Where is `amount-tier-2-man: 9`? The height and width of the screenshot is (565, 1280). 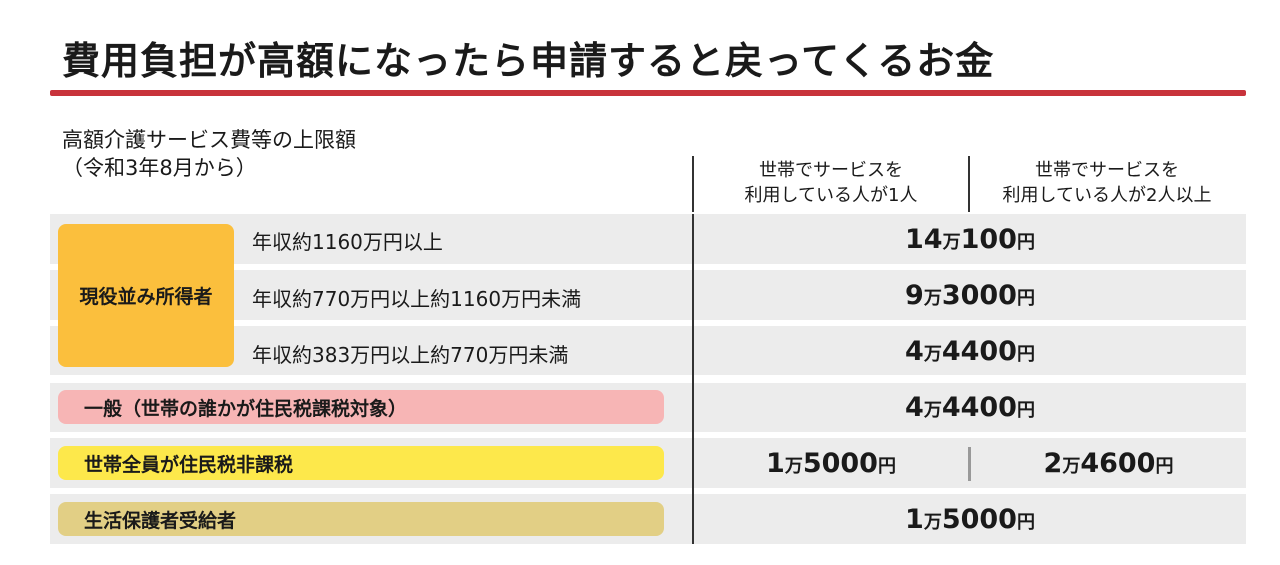
amount-tier-2-man: 9 is located at coordinates (914, 295).